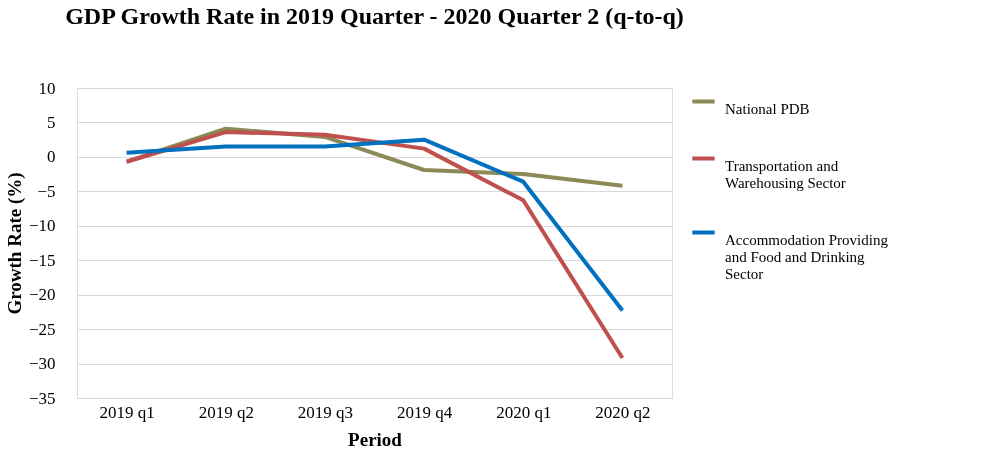  Describe the element at coordinates (127, 412) in the screenshot. I see `x-tick-label: 2019 q1` at that location.